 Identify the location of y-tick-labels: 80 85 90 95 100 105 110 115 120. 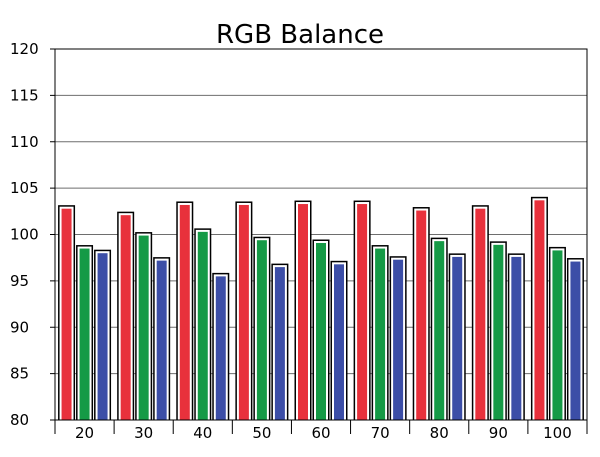
(24, 234).